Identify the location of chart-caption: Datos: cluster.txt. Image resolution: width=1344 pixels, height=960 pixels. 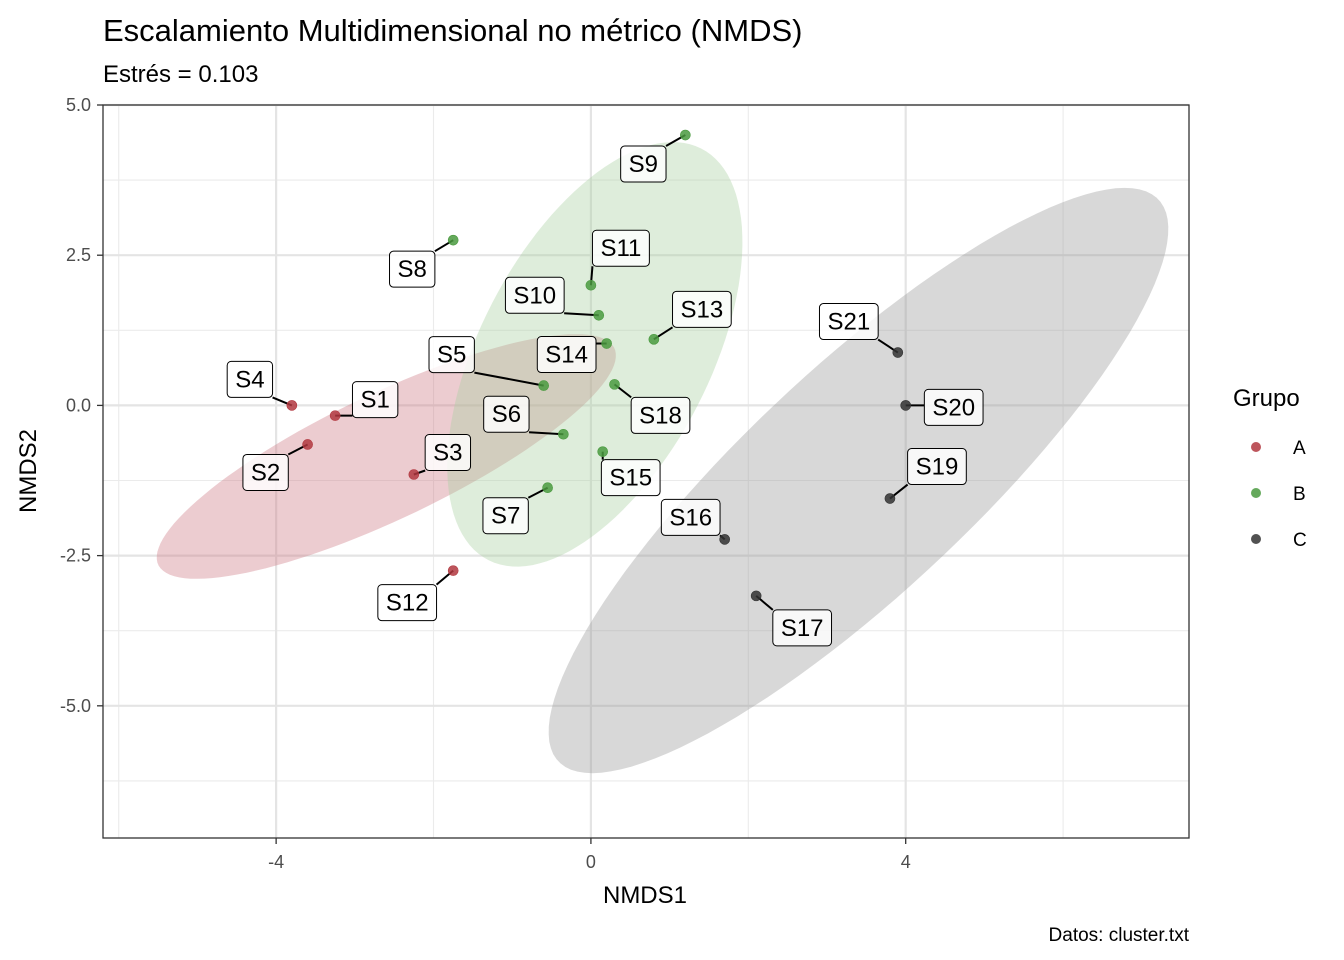
(1119, 935).